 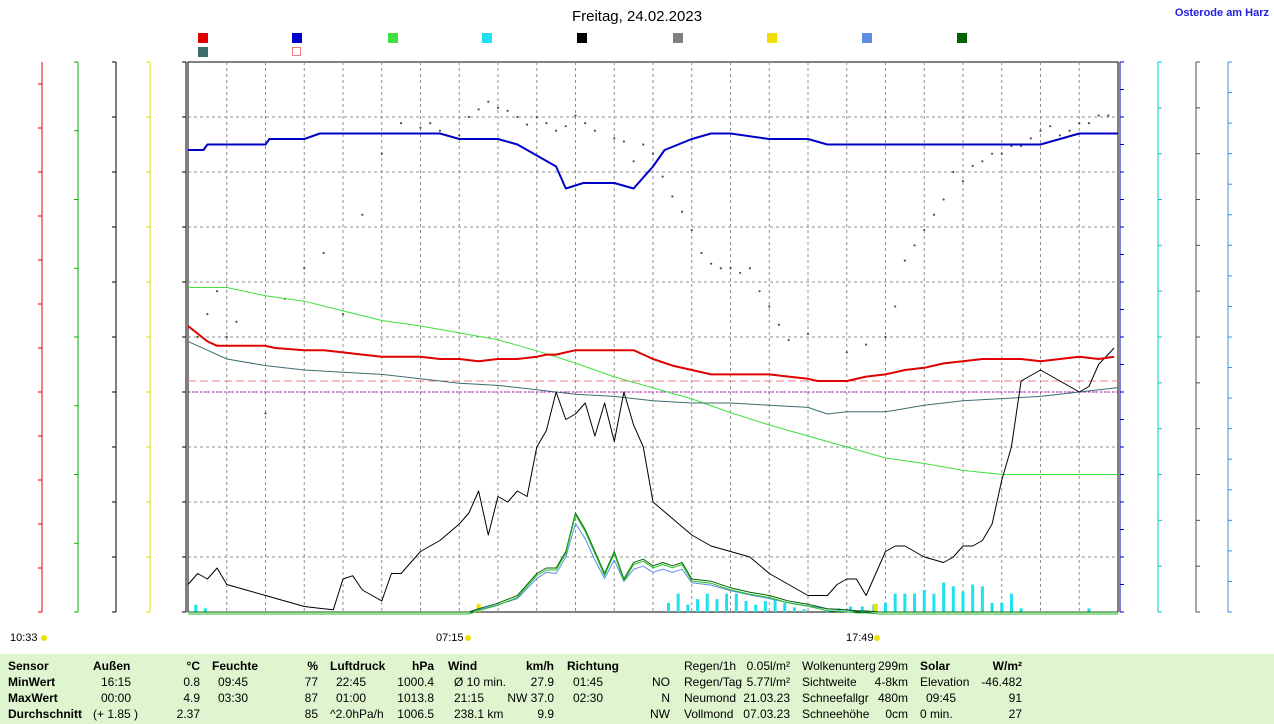 What do you see at coordinates (233, 698) in the screenshot?
I see `feuchte-max-time: 03:30` at bounding box center [233, 698].